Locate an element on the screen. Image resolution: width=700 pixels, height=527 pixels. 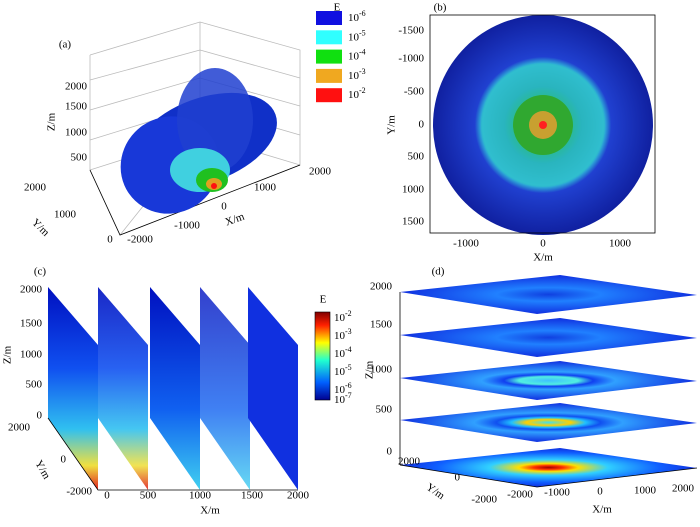
legend-label-exp: -4 is located at coordinates (362, 51).